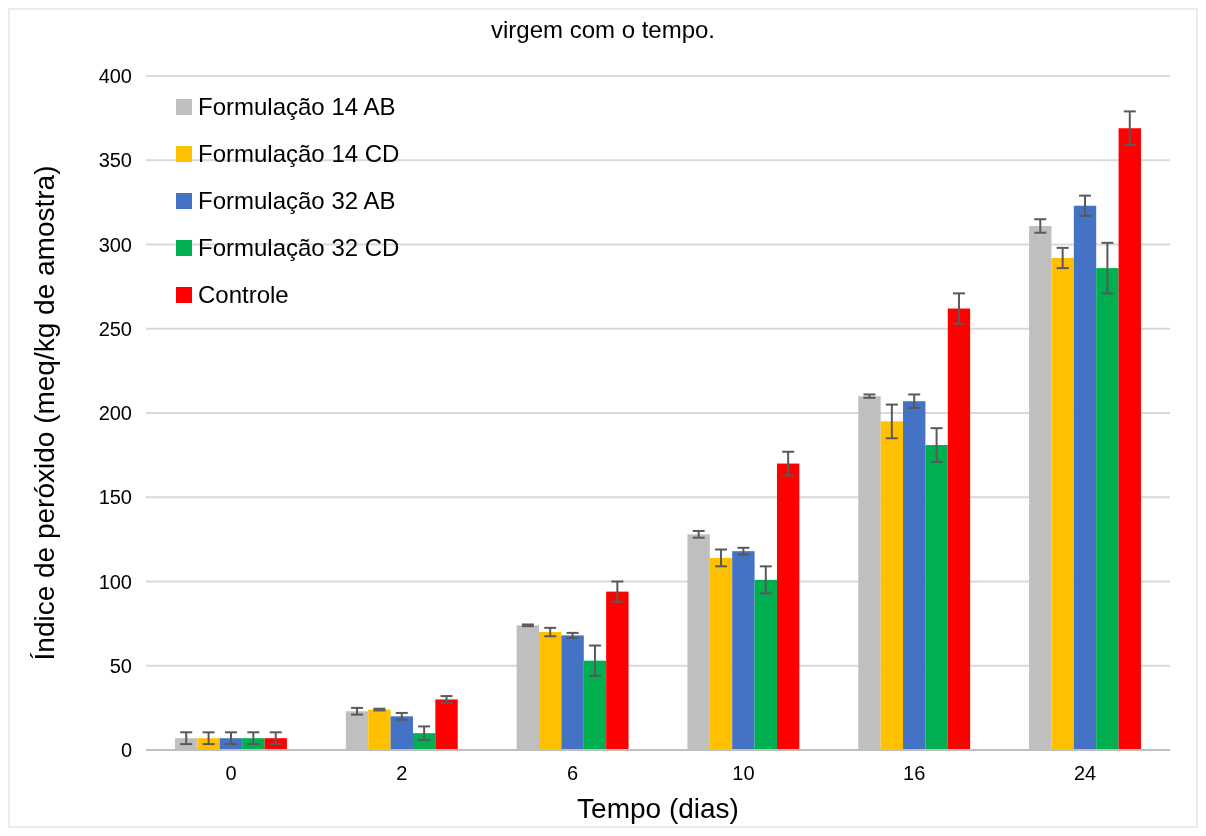 This screenshot has width=1206, height=836. I want to click on y-axis-title: Índice de peróxido (meq/kg de amostra), so click(44, 413).